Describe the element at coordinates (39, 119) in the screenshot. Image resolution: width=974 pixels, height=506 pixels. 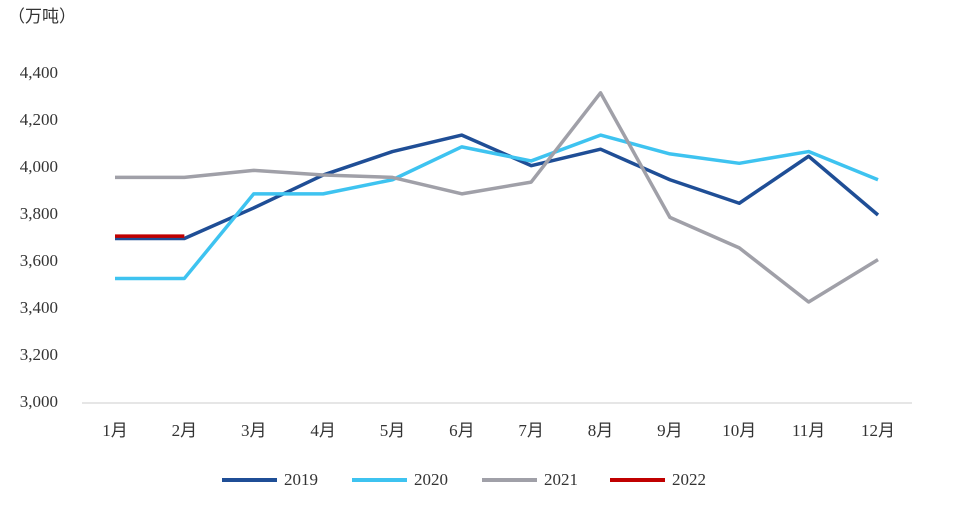
I see `y-tick-label: 4,200` at that location.